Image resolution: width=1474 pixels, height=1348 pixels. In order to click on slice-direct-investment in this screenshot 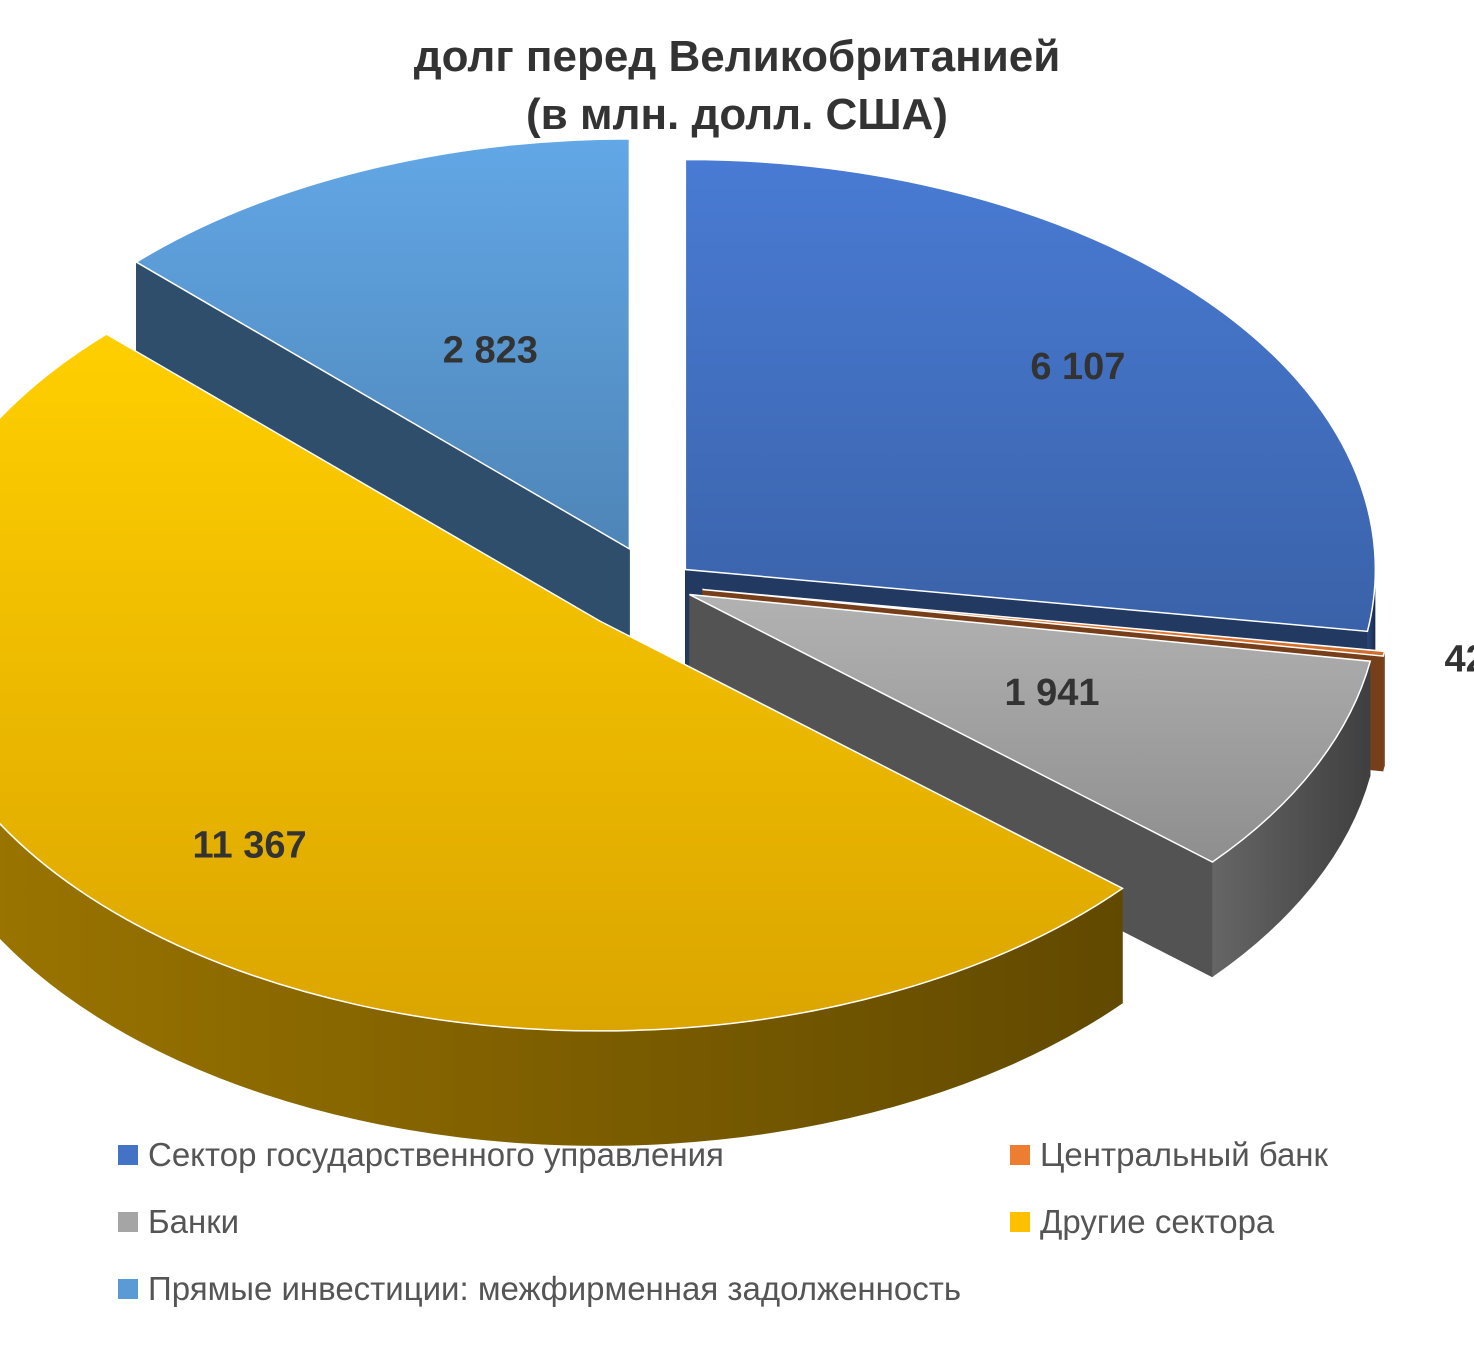, I will do `click(382, 344)`.